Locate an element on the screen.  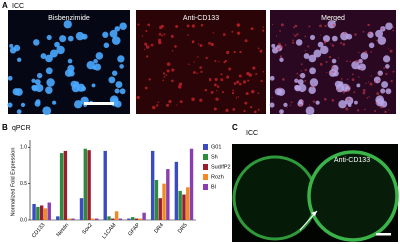
legend-swatch is located at coordinates (205, 177).